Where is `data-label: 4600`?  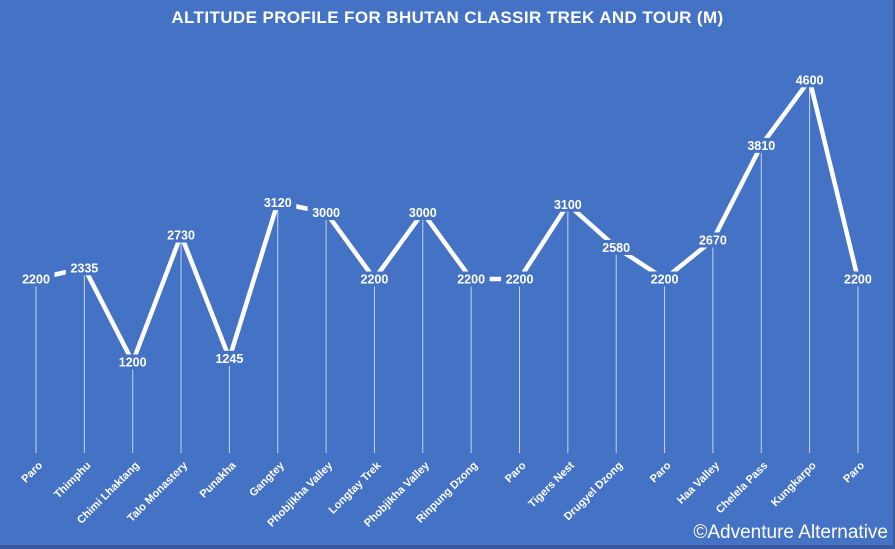 data-label: 4600 is located at coordinates (810, 80).